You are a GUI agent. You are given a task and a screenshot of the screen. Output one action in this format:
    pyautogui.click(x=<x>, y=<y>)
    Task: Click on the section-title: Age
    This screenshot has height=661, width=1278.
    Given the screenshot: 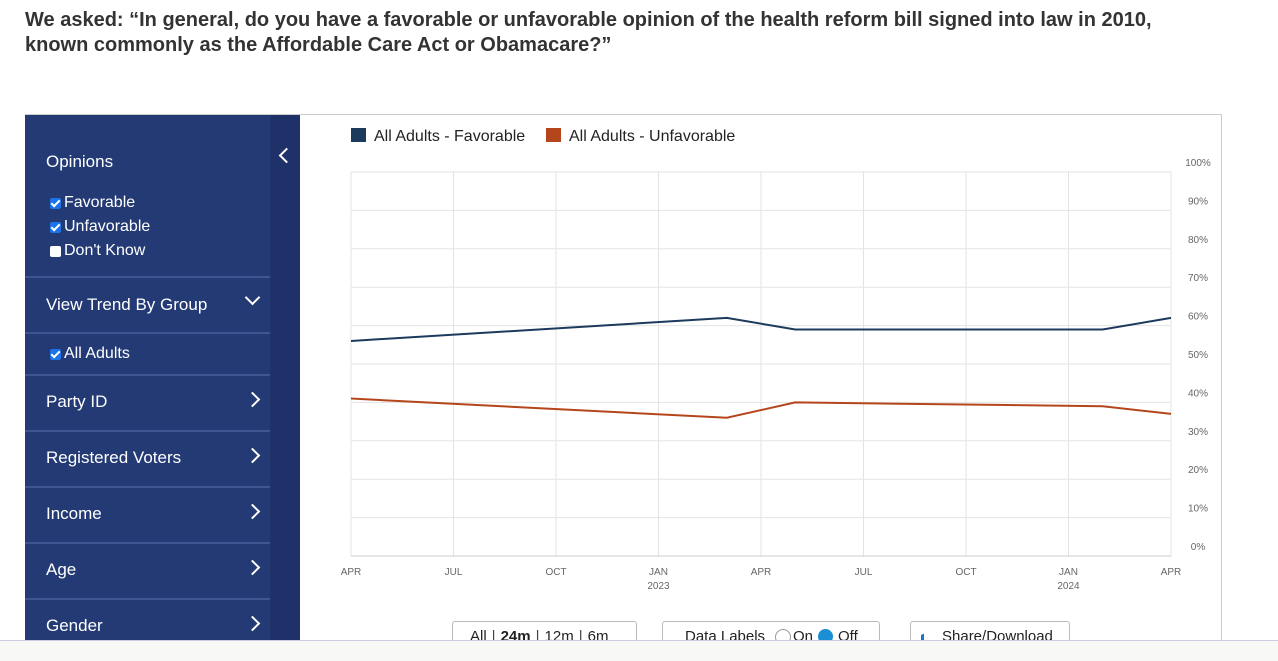 What is the action you would take?
    pyautogui.click(x=61, y=569)
    